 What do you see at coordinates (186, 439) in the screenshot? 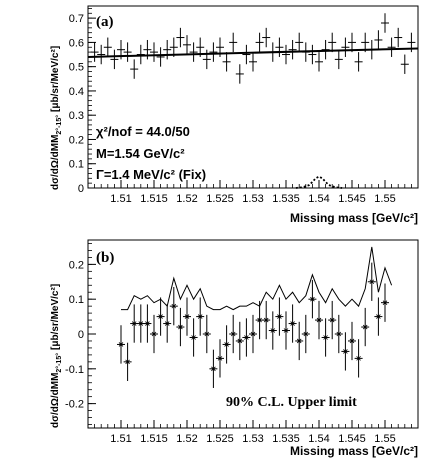
I see `panel-b-xtick-label: 1.52` at bounding box center [186, 439].